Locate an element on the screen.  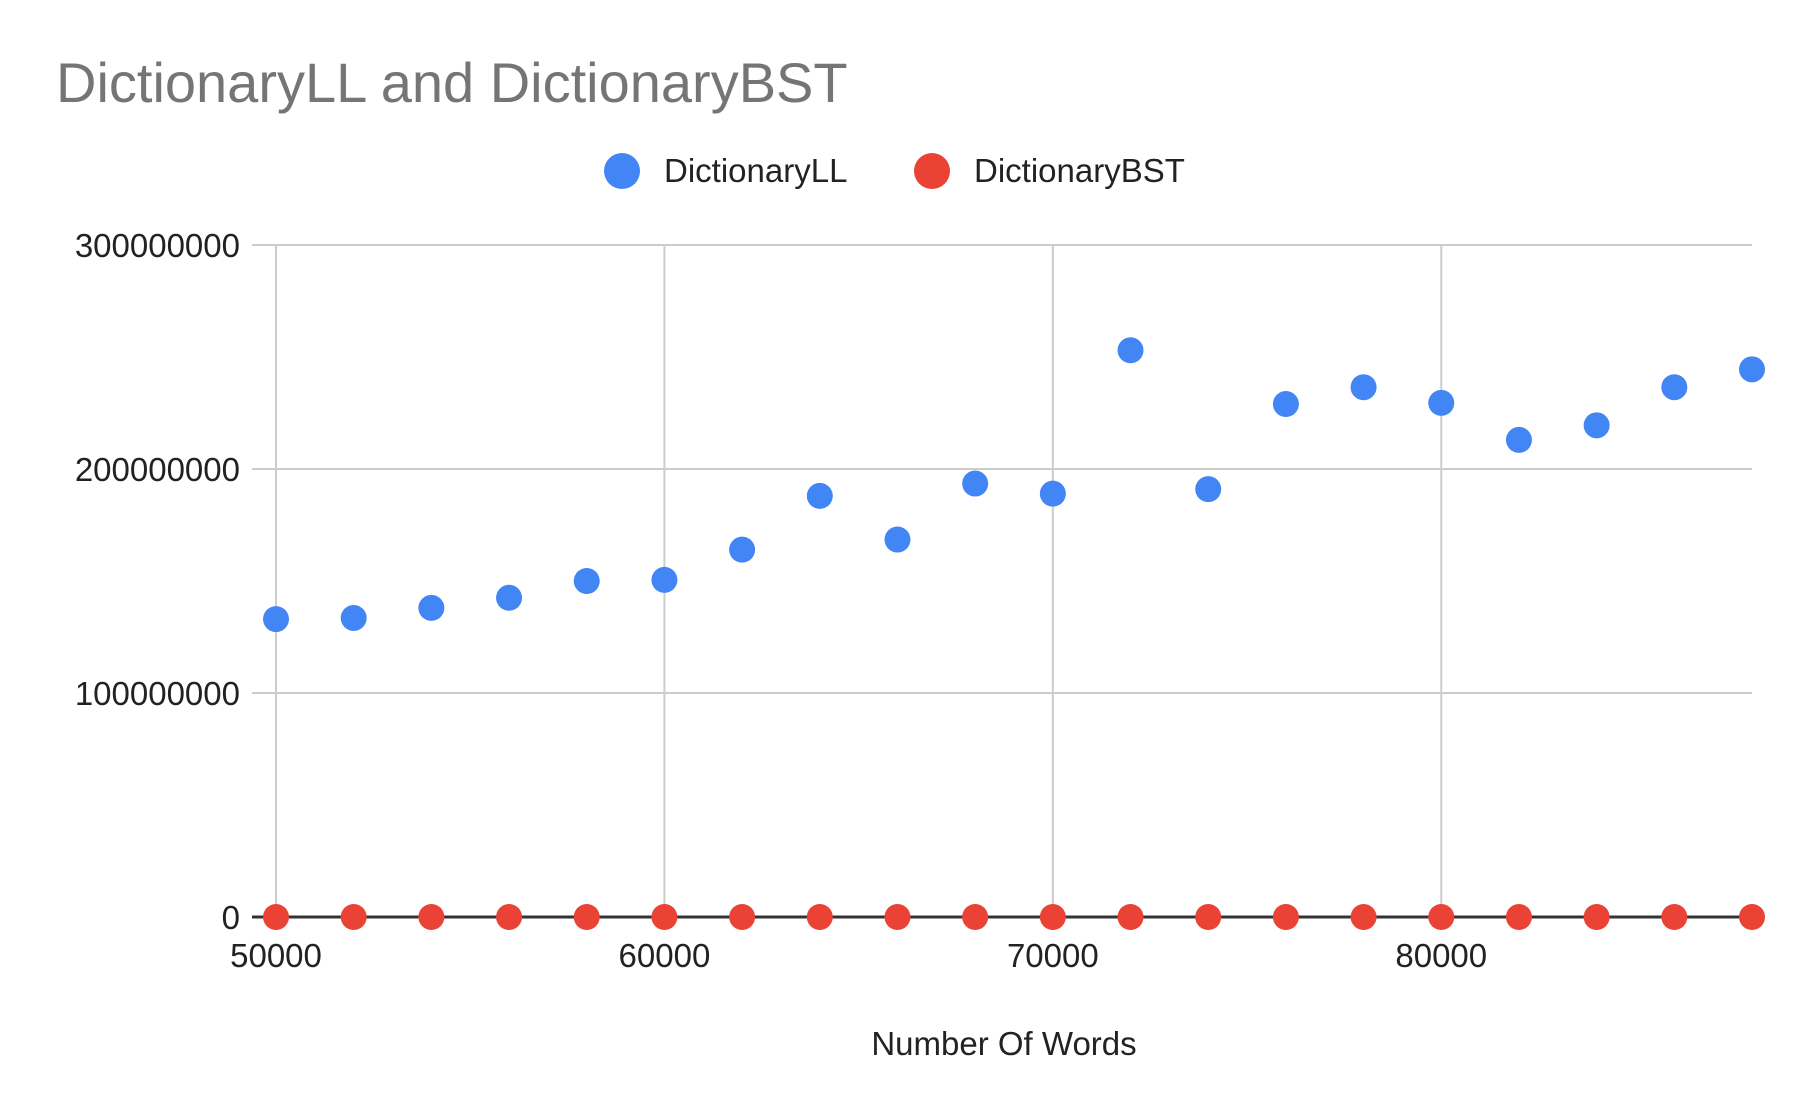
legend: DictionaryLL DictionaryBST is located at coordinates (894, 170).